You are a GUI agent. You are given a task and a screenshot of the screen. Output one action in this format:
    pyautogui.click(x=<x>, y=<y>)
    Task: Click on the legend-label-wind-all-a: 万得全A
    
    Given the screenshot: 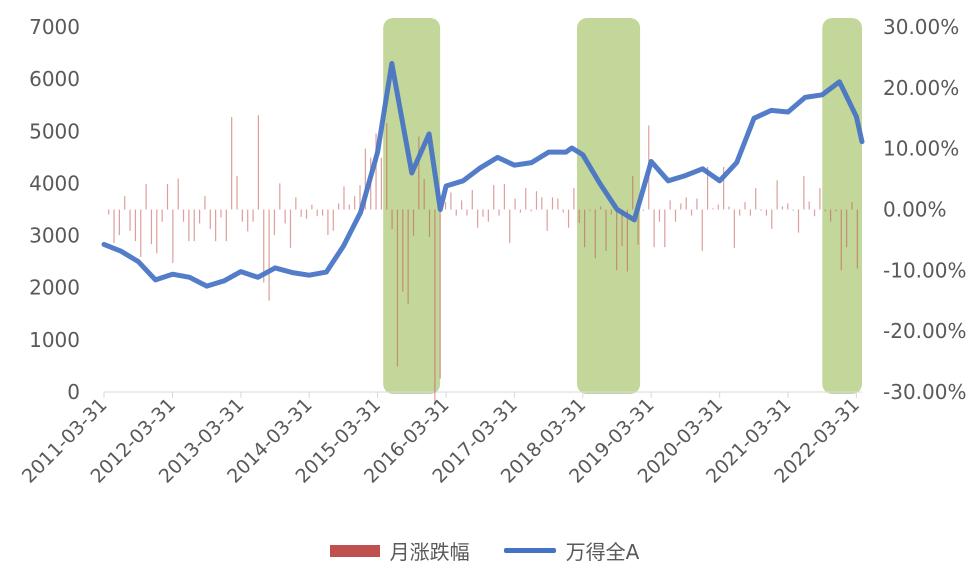 What is the action you would take?
    pyautogui.click(x=602, y=552)
    